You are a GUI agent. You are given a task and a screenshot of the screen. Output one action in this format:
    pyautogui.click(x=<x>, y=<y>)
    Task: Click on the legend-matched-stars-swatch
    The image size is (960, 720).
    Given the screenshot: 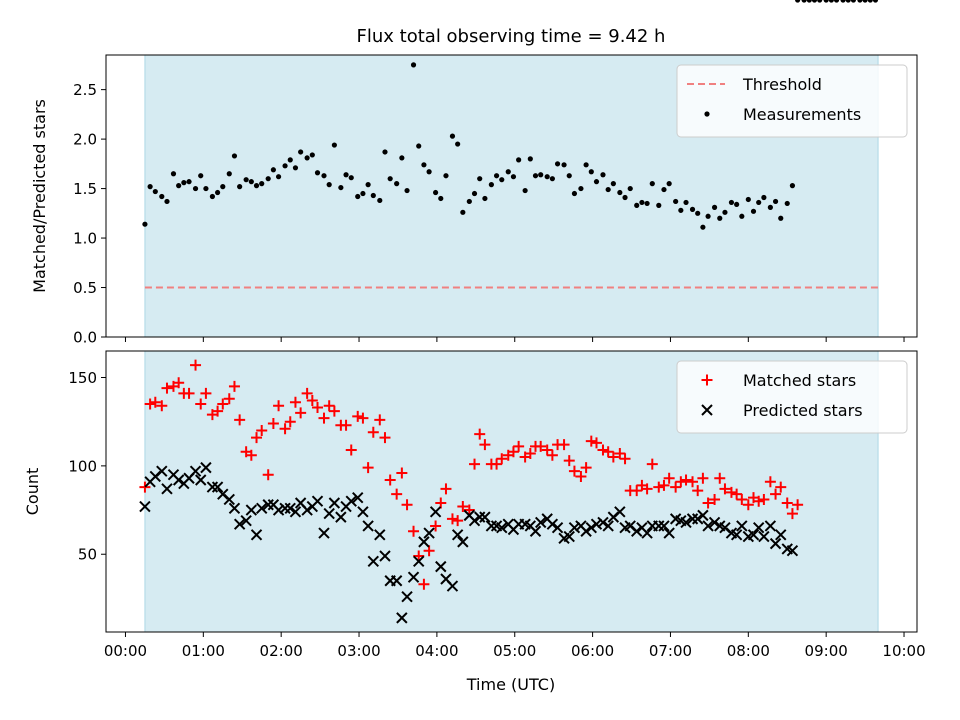 What is the action you would take?
    pyautogui.click(x=707, y=380)
    